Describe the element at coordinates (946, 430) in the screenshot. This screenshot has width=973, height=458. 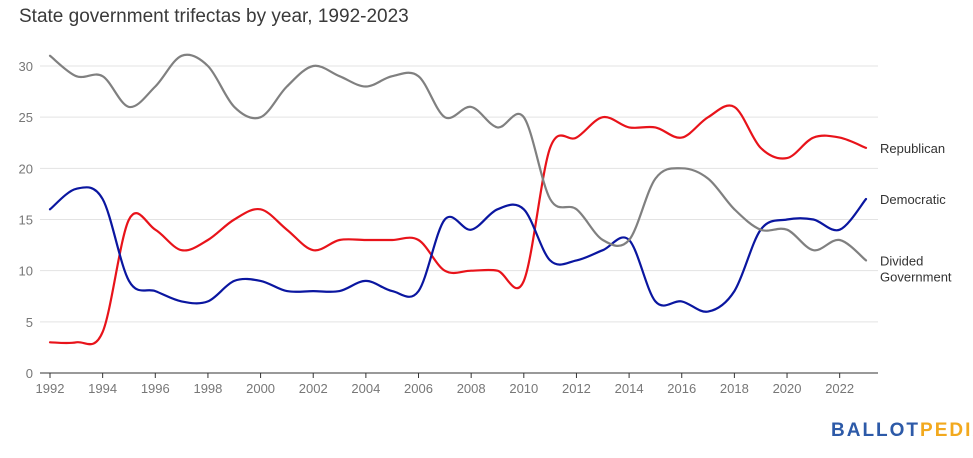
I see `logo-part-pedia: PEDIA` at that location.